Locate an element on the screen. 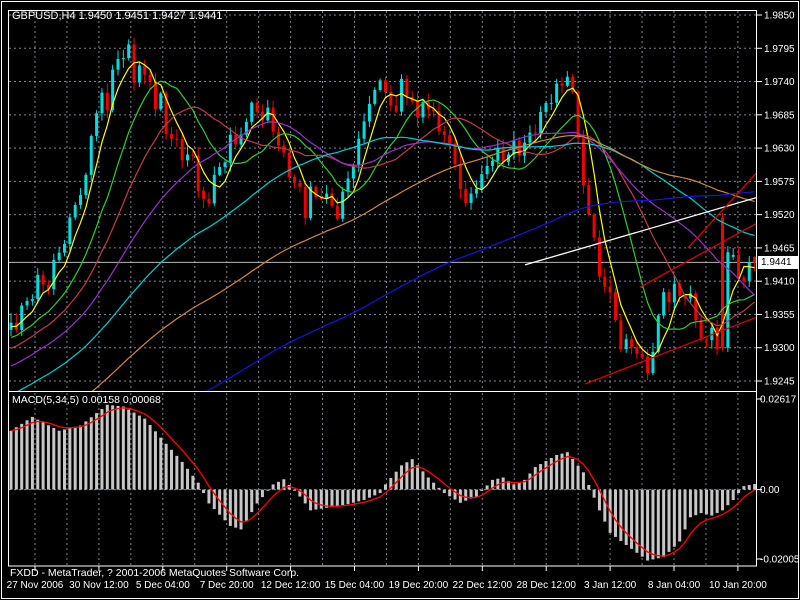  price-axis-label: 1.9245 is located at coordinates (779, 382).